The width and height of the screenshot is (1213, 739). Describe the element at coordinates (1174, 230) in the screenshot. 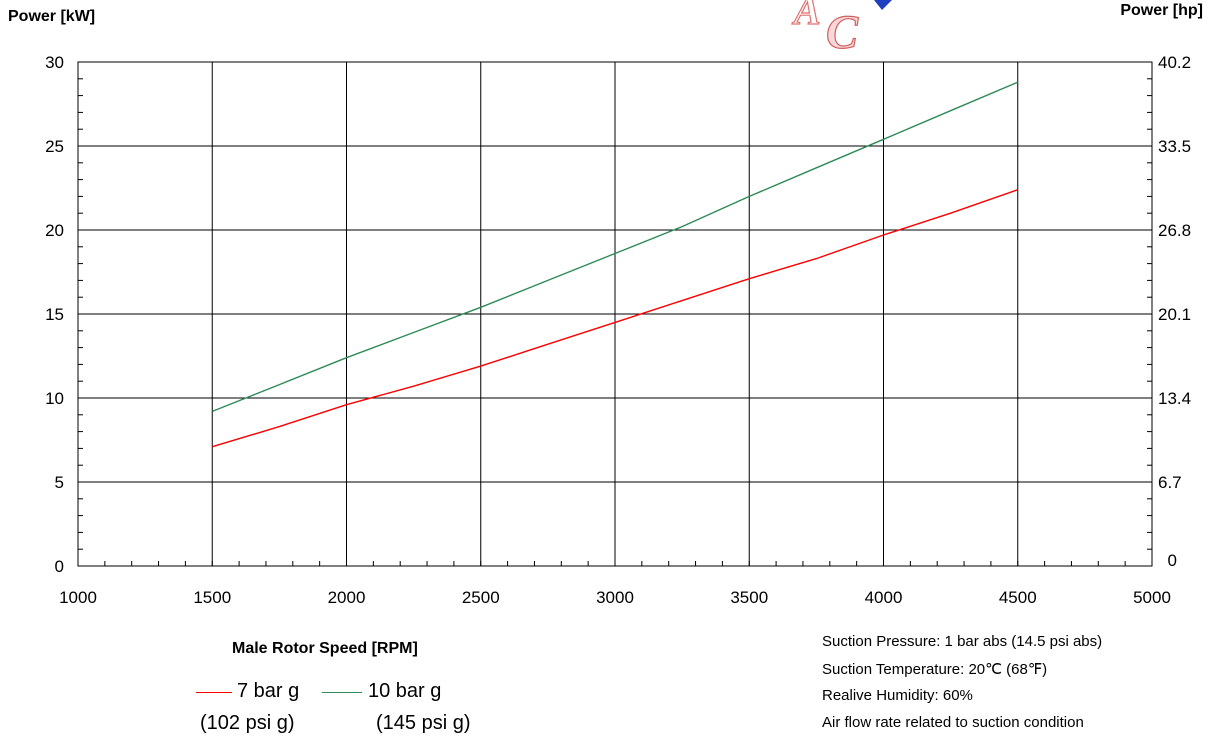

I see `y-right-tick-label: 26.8` at that location.